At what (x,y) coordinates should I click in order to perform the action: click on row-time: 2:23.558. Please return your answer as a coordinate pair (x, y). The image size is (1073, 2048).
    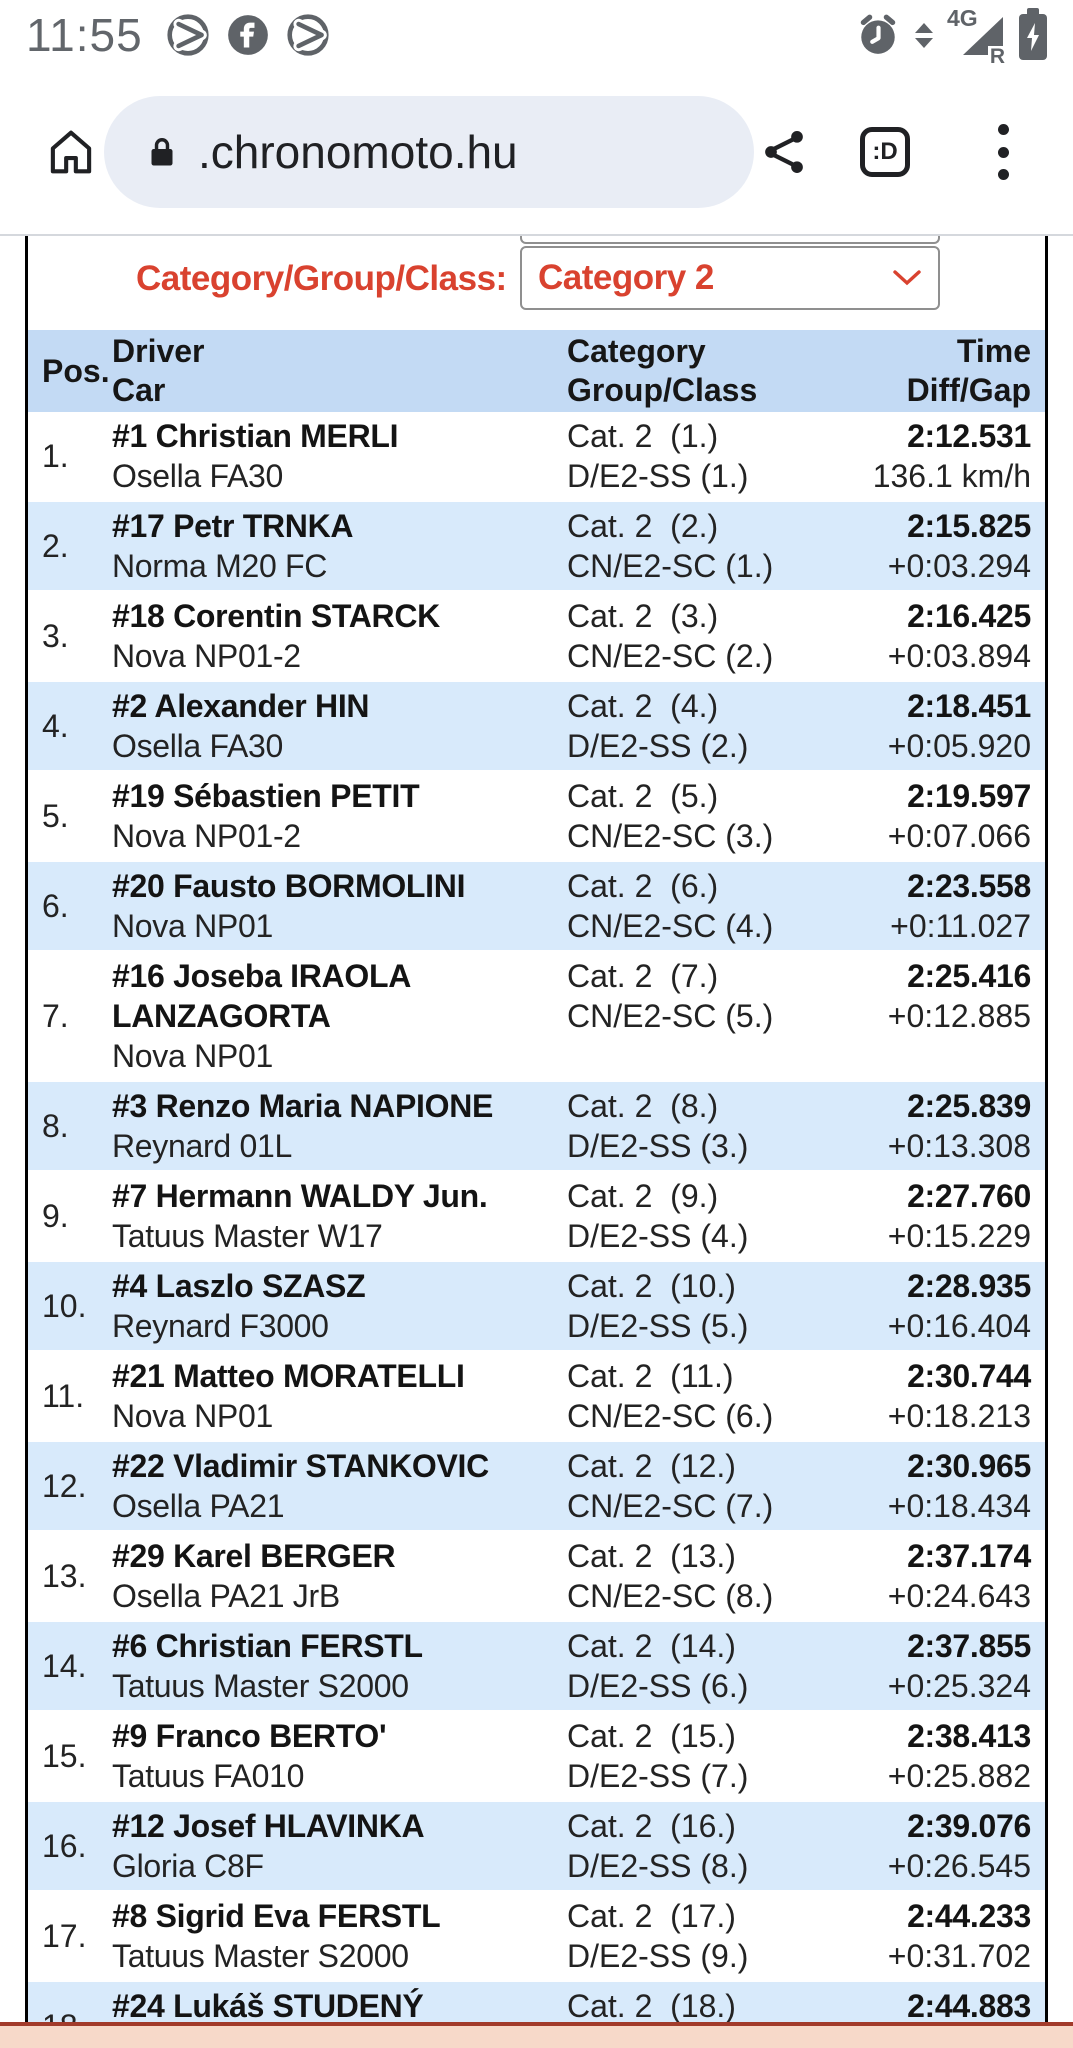
    Looking at the image, I should click on (969, 886).